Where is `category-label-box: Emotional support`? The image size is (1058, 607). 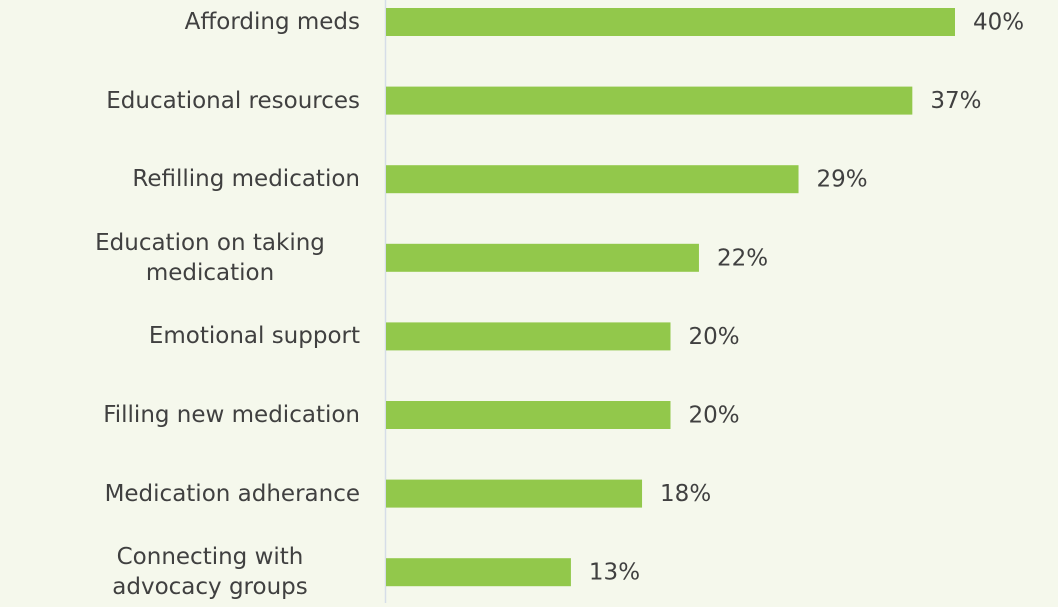 category-label-box: Emotional support is located at coordinates (180, 336).